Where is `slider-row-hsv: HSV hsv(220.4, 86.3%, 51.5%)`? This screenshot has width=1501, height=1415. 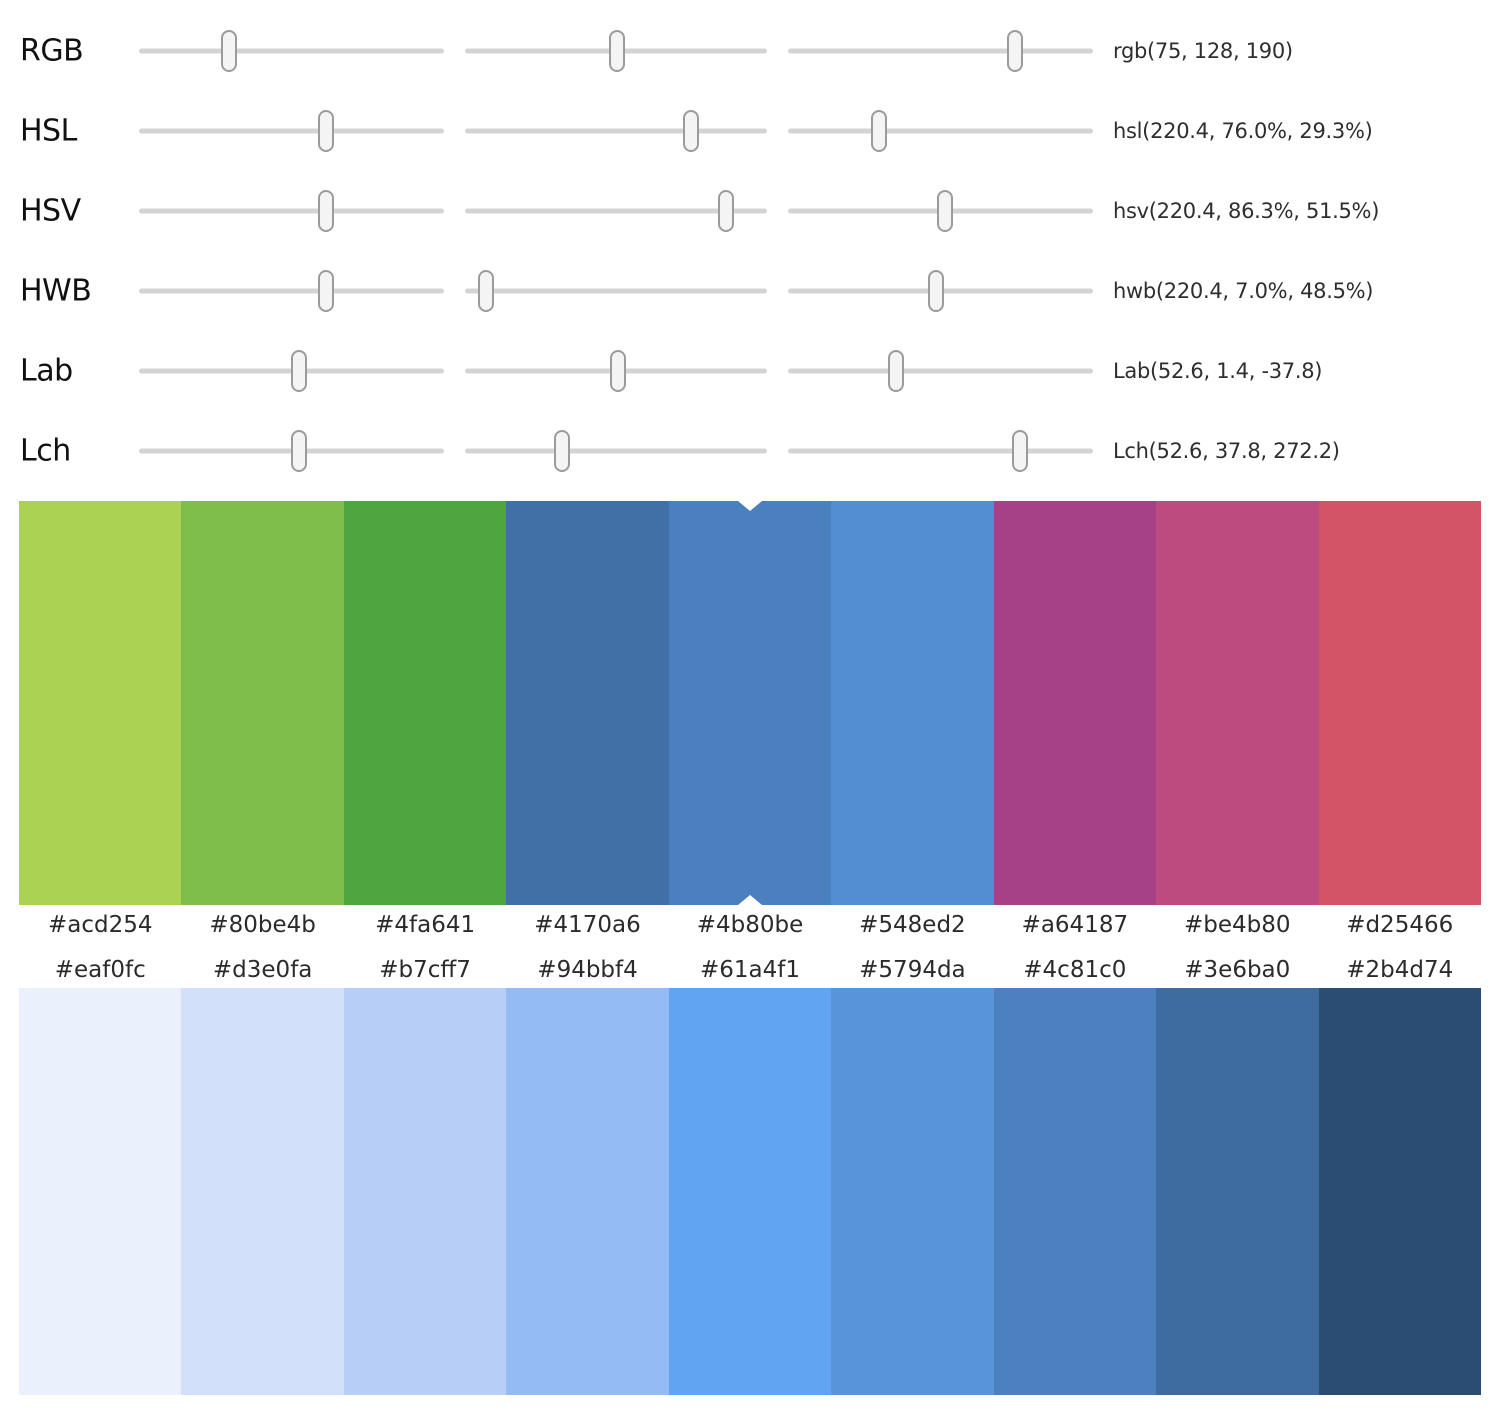 slider-row-hsv: HSV hsv(220.4, 86.3%, 51.5%) is located at coordinates (750, 211).